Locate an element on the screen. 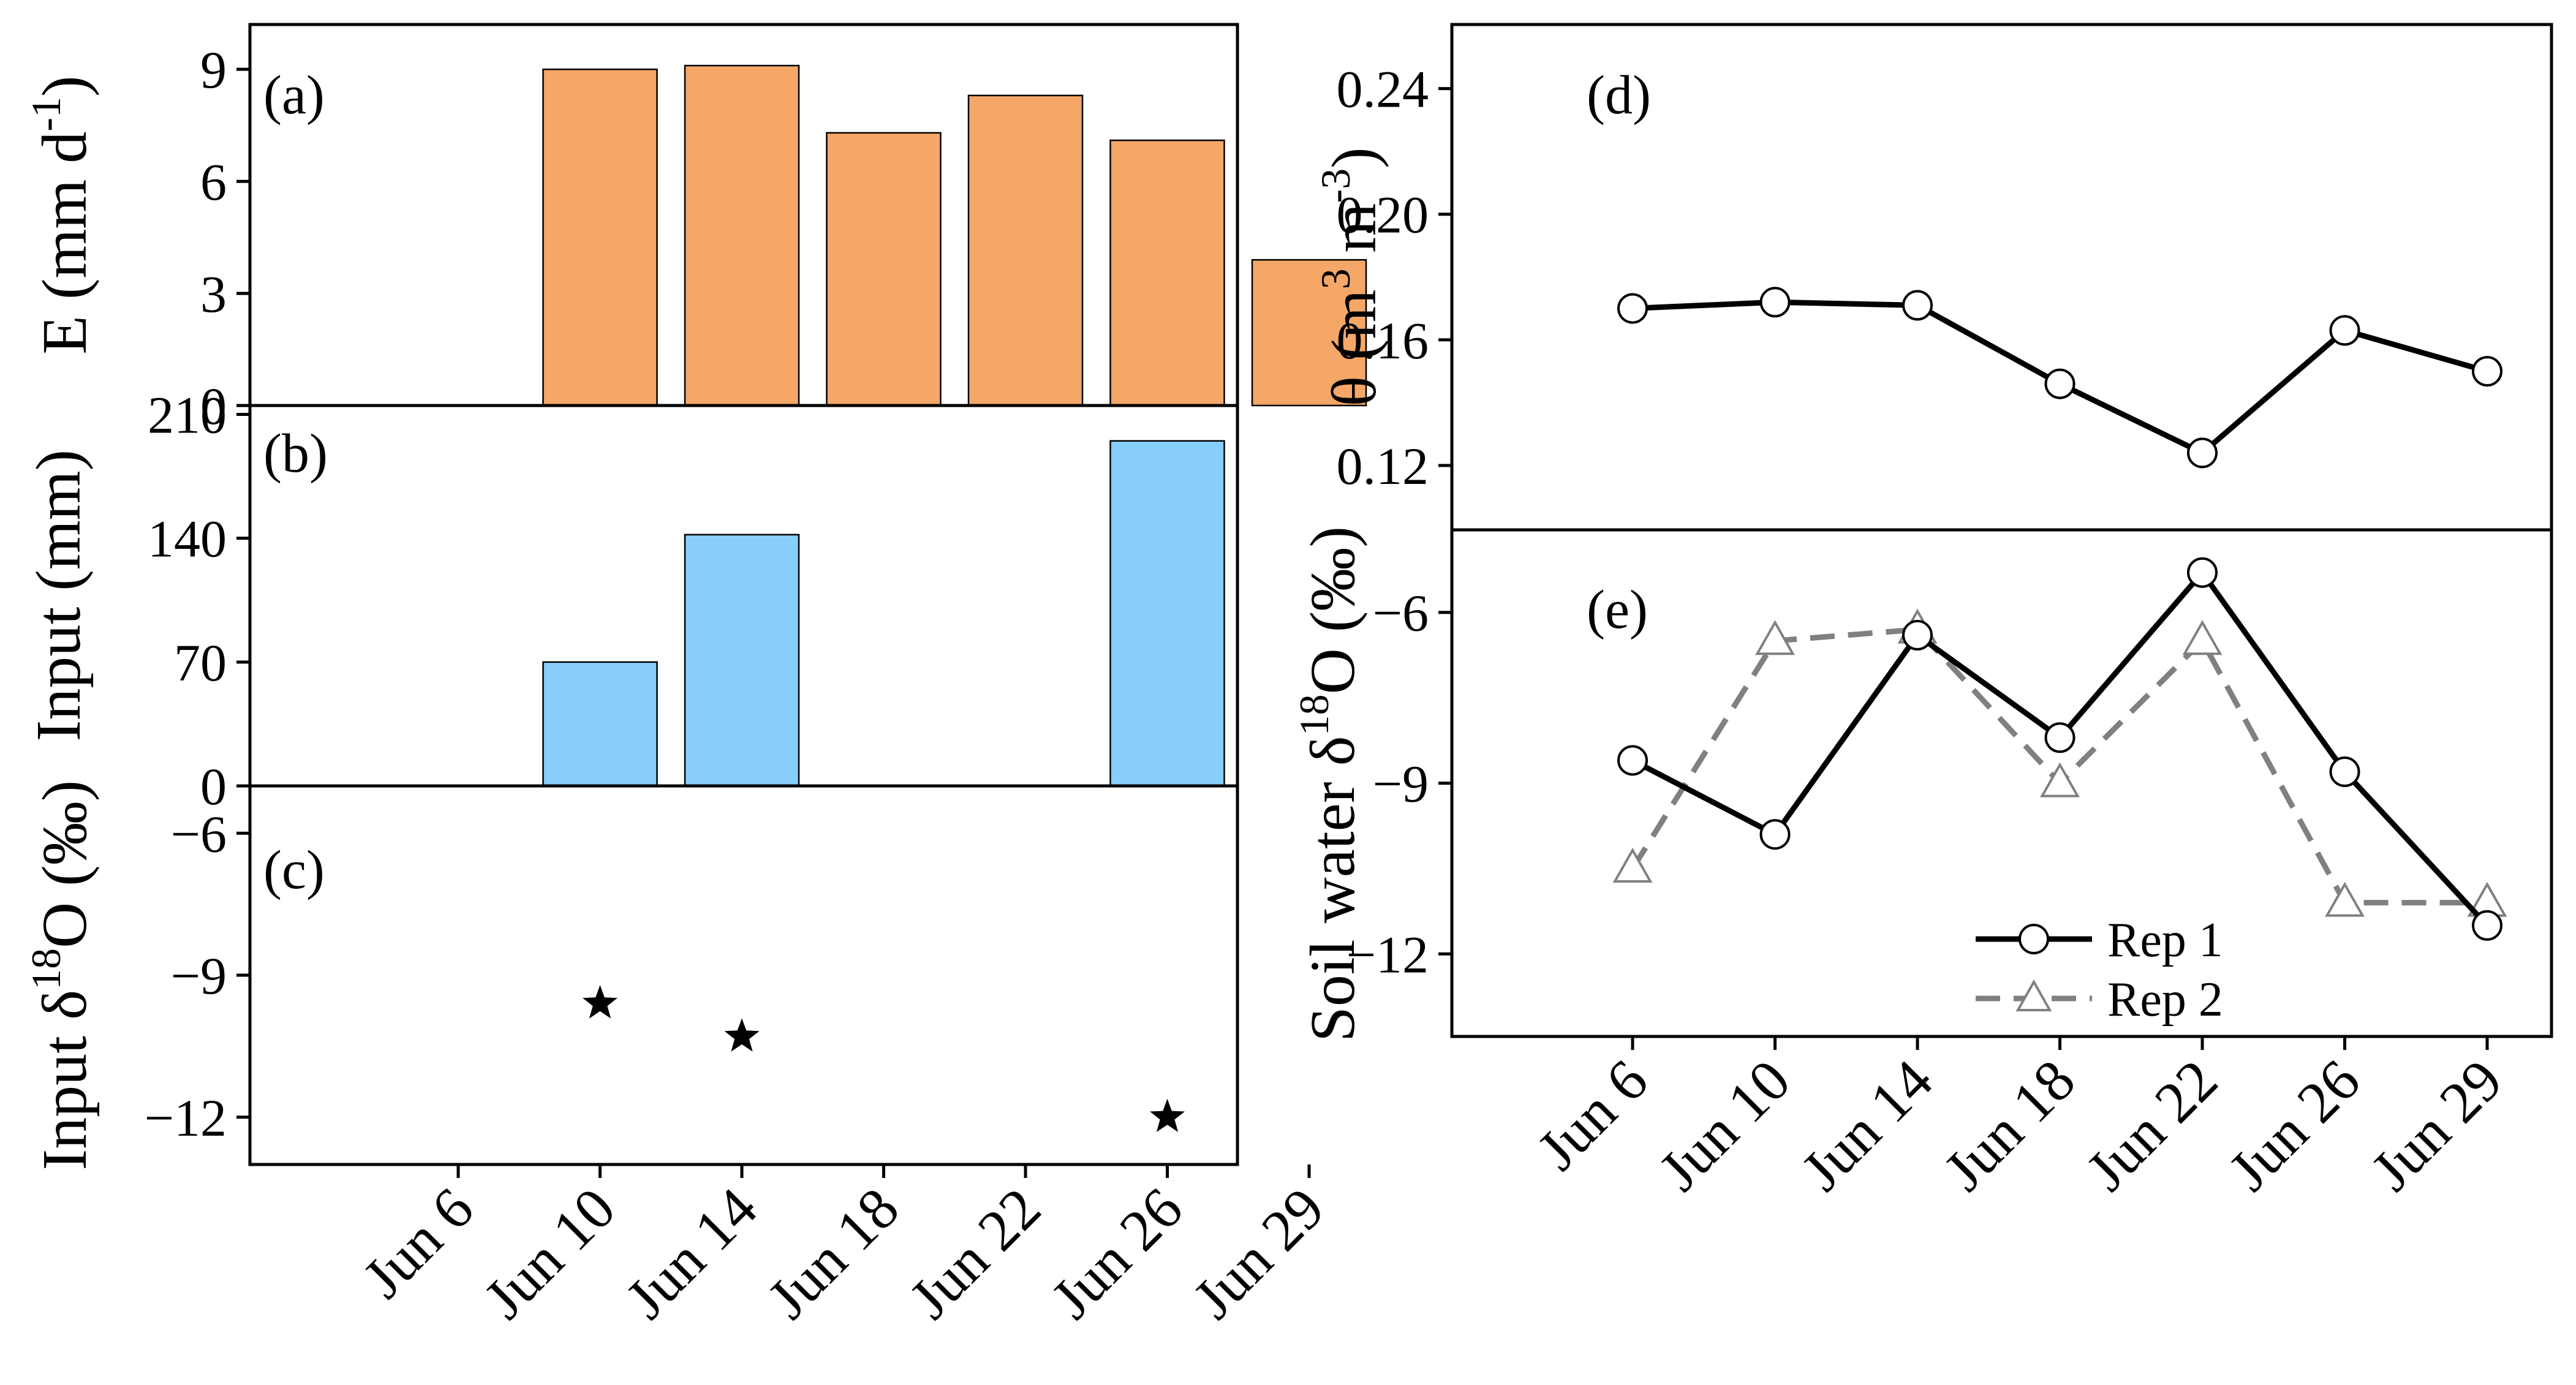  y-tick-label: 6 is located at coordinates (213, 182).